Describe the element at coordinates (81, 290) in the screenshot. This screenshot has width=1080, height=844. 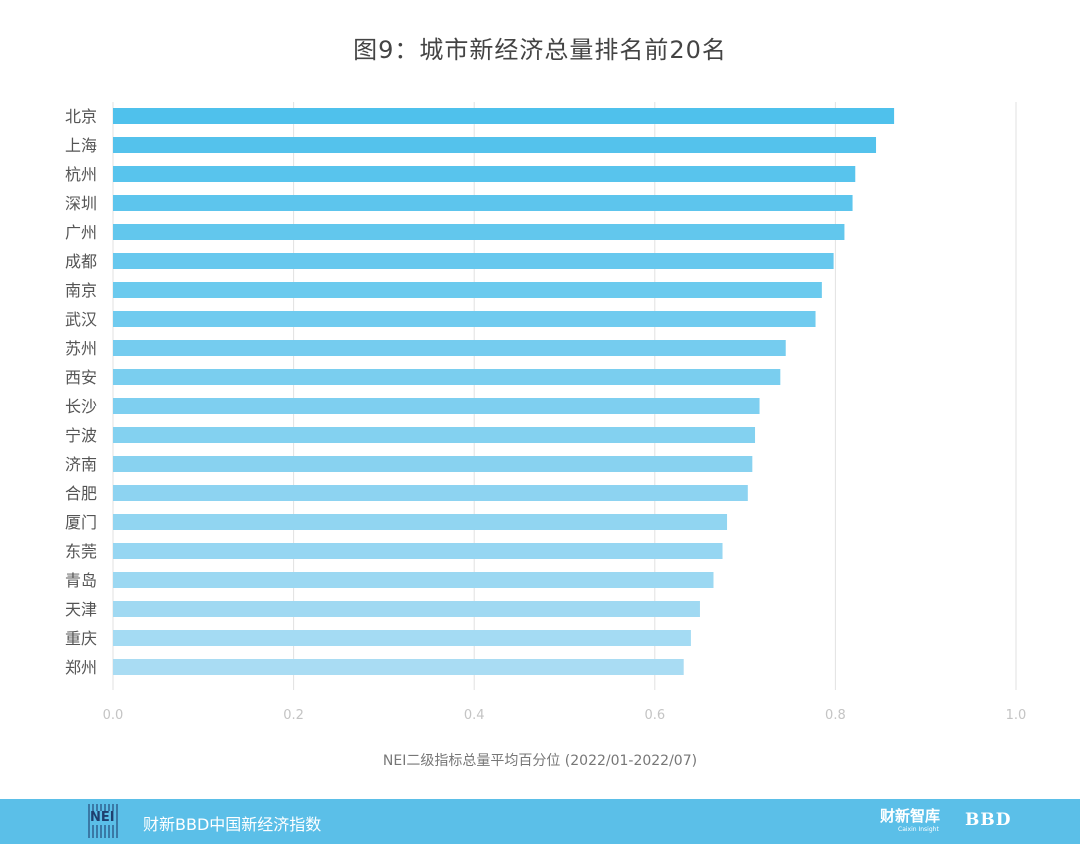
I see `category-label: 南京` at that location.